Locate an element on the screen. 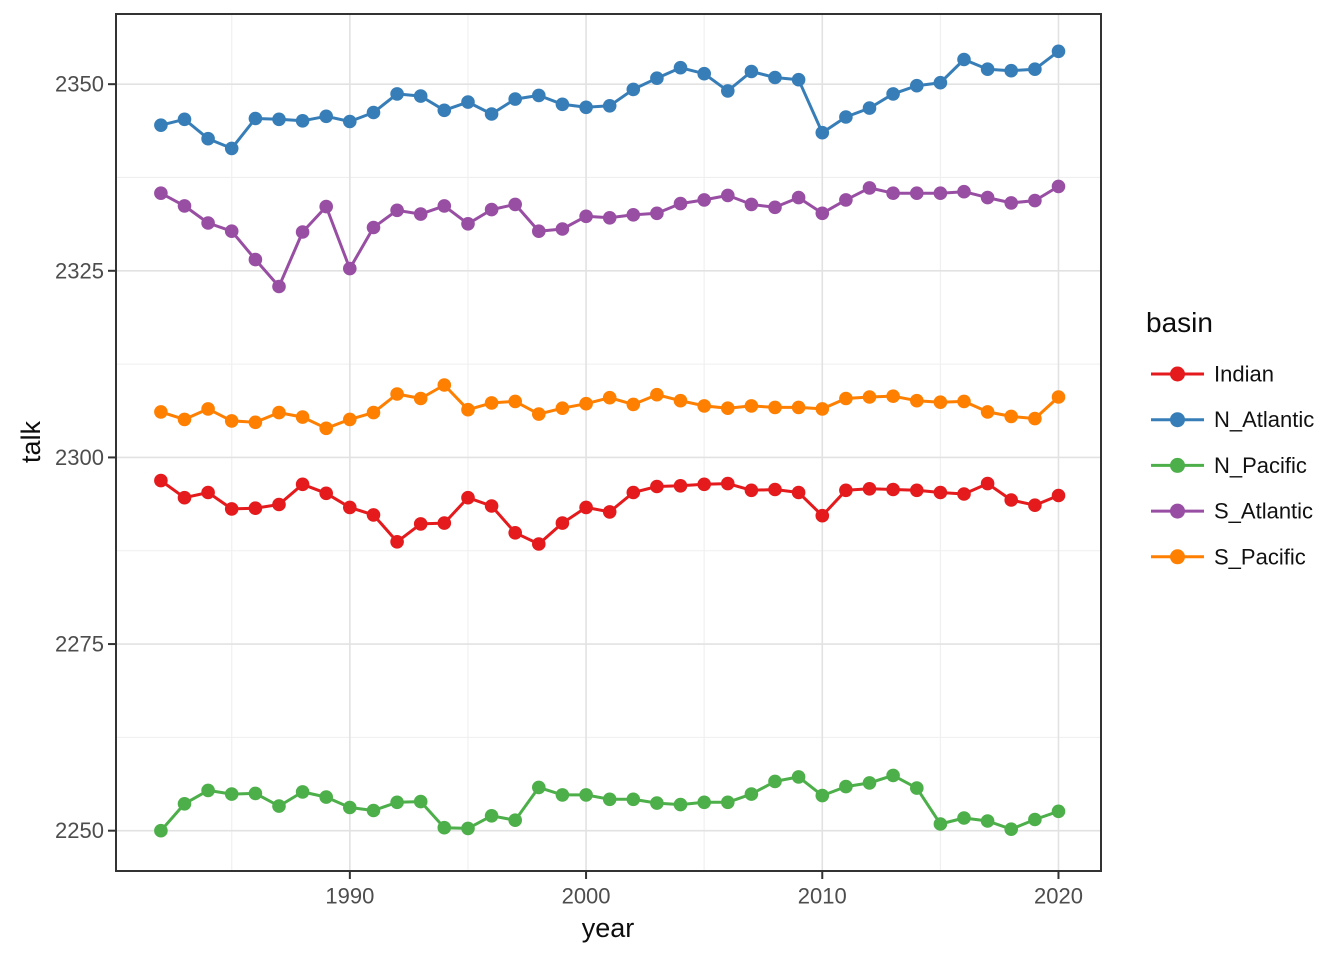 The width and height of the screenshot is (1344, 960). legend-entry-S_Atlantic: S_Atlantic is located at coordinates (1232, 511).